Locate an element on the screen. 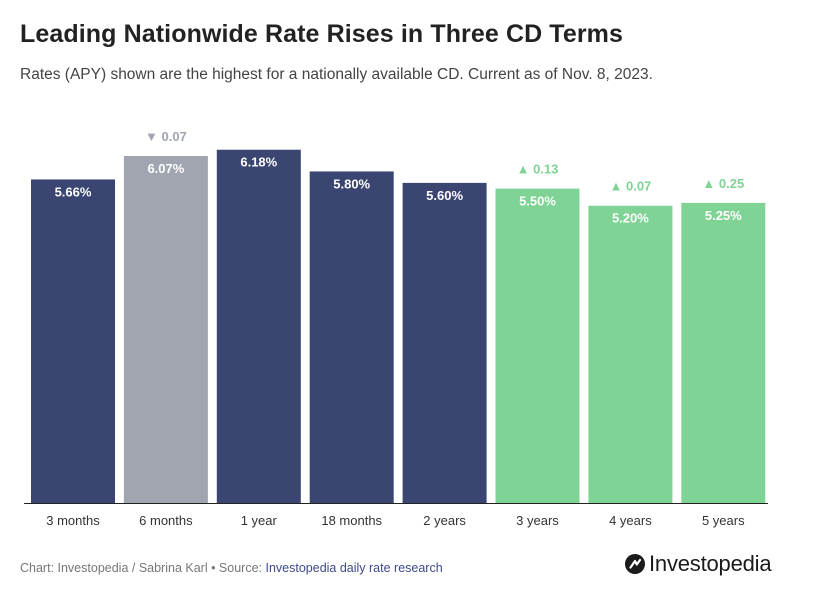 The image size is (837, 601). investopedia-logo-icon is located at coordinates (635, 564).